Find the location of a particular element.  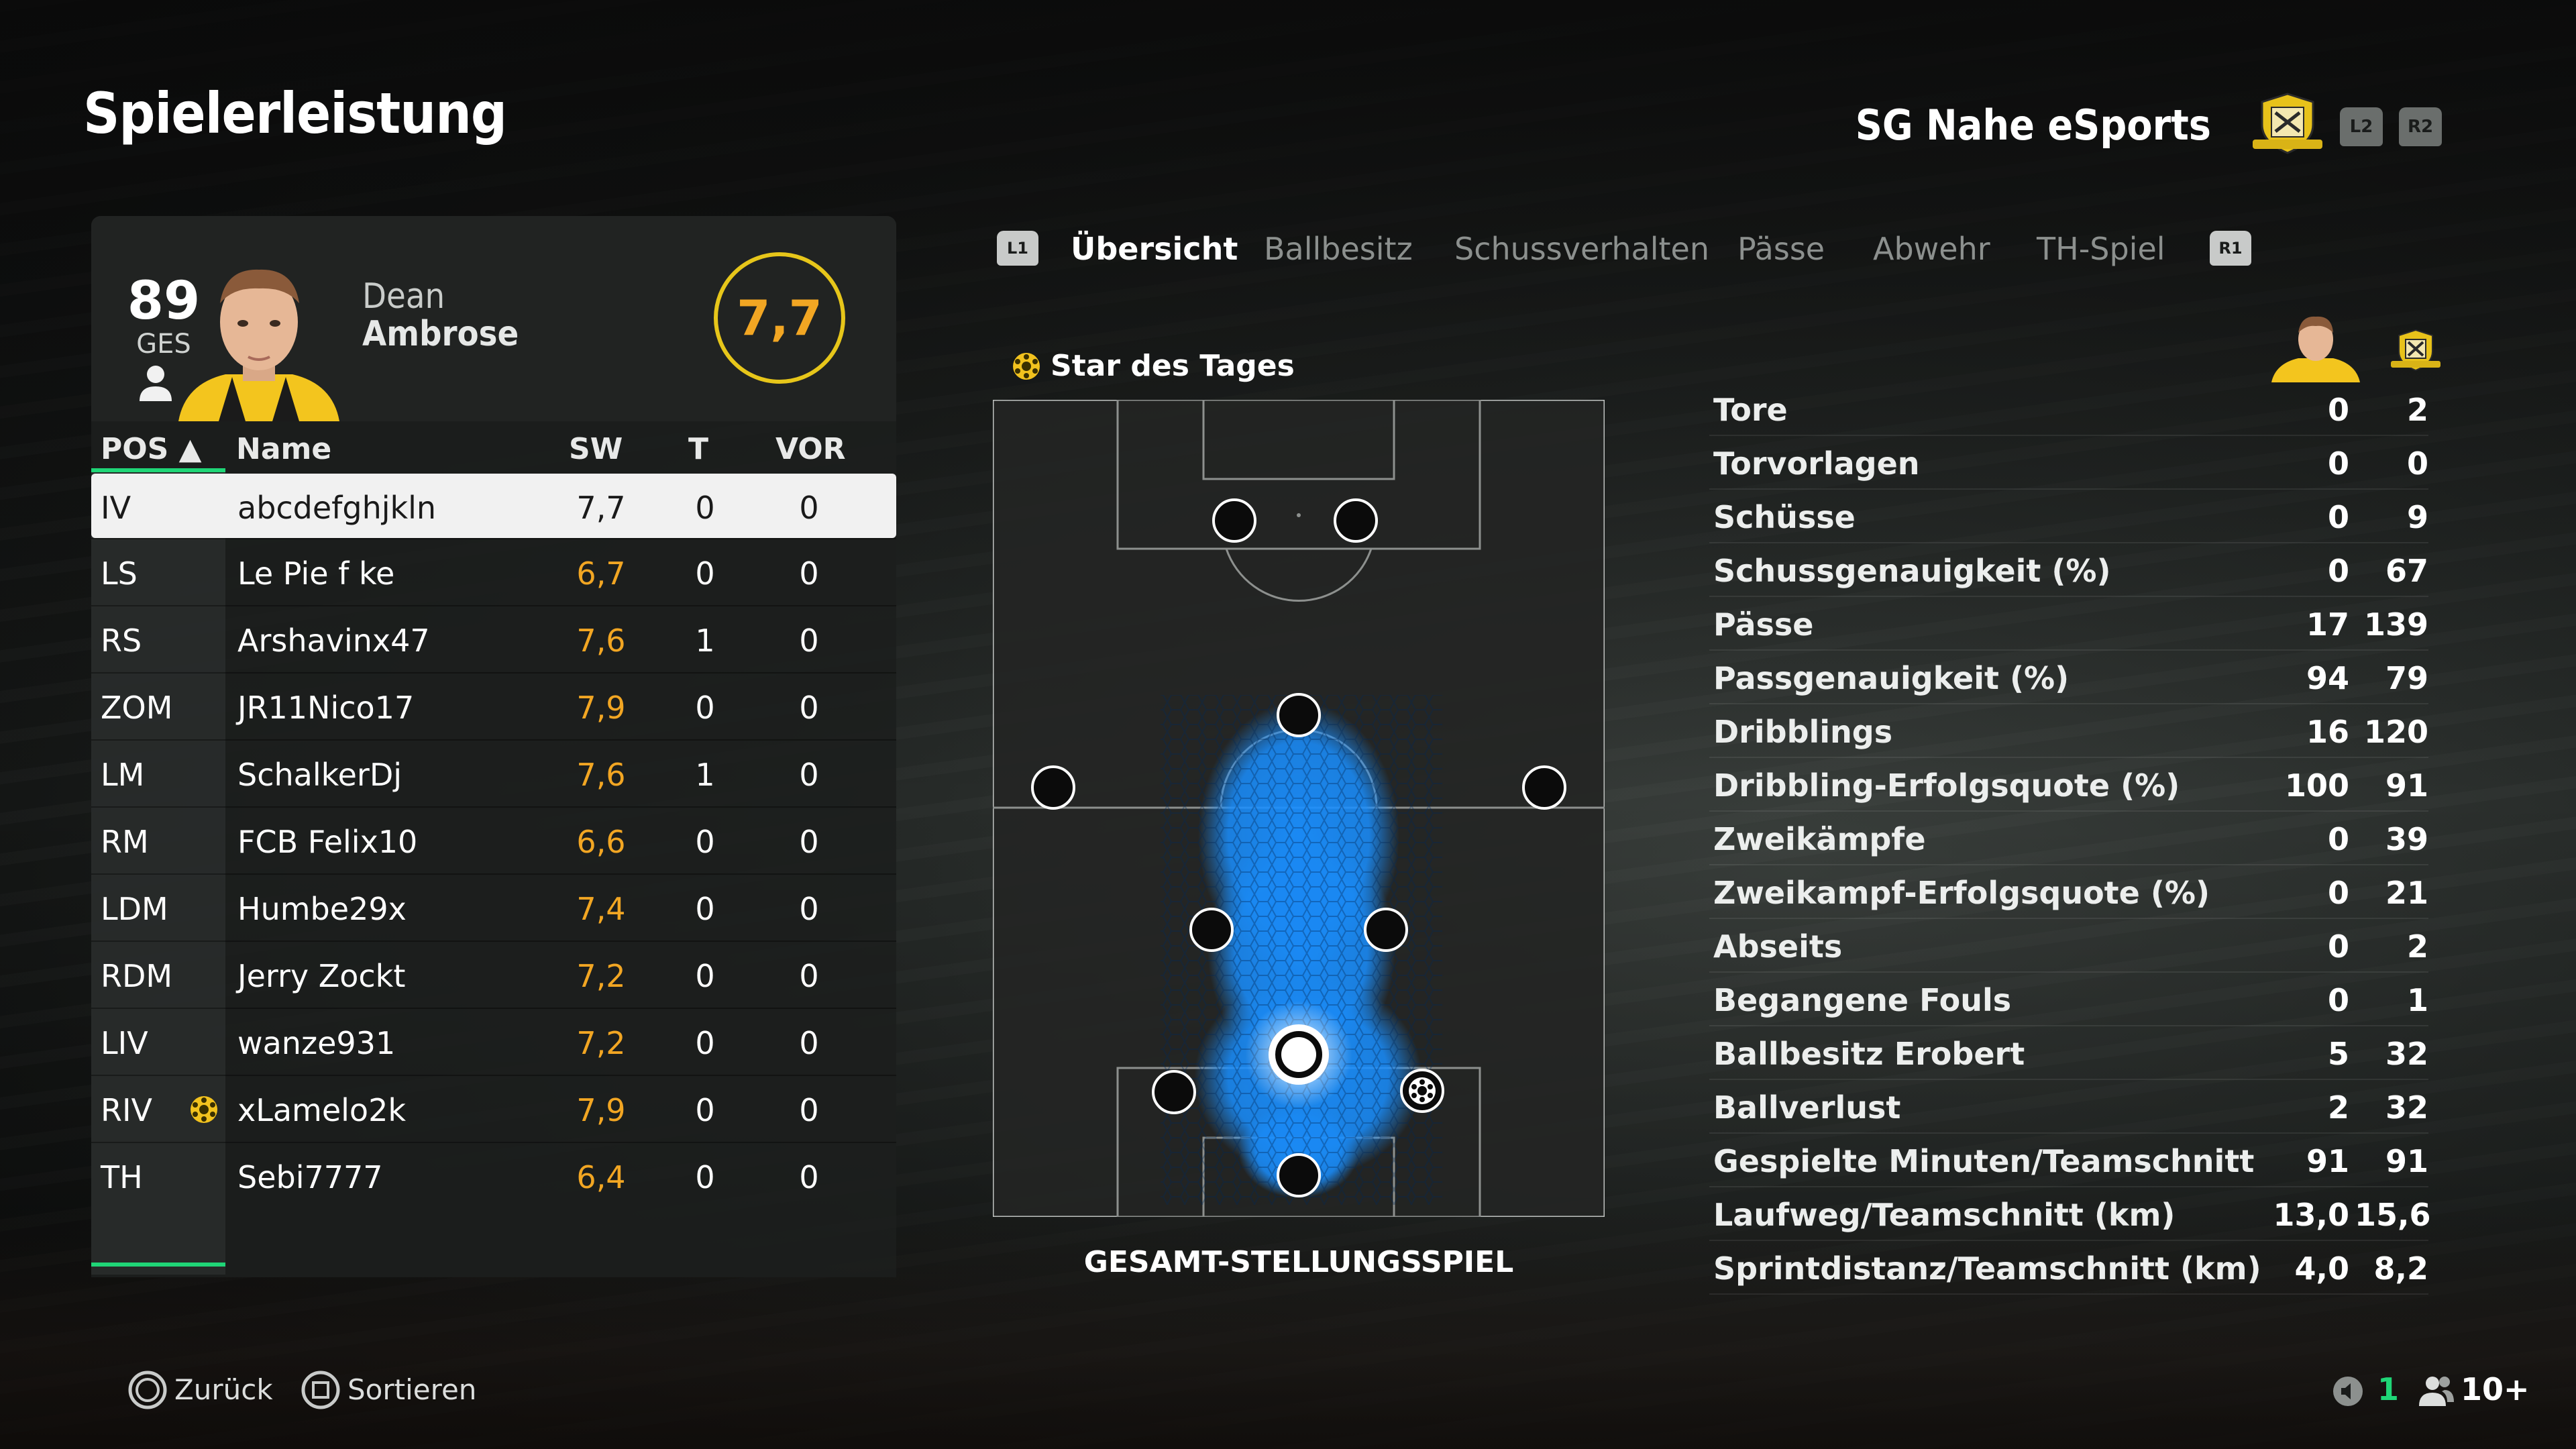

l1-button: L1 is located at coordinates (1017, 248).